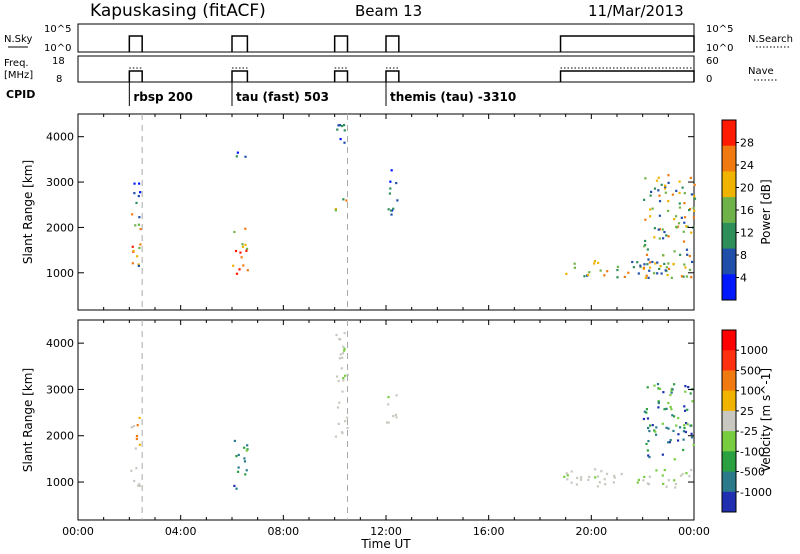 The width and height of the screenshot is (800, 554). What do you see at coordinates (770, 39) in the screenshot?
I see `nsearch-label: N.Search` at bounding box center [770, 39].